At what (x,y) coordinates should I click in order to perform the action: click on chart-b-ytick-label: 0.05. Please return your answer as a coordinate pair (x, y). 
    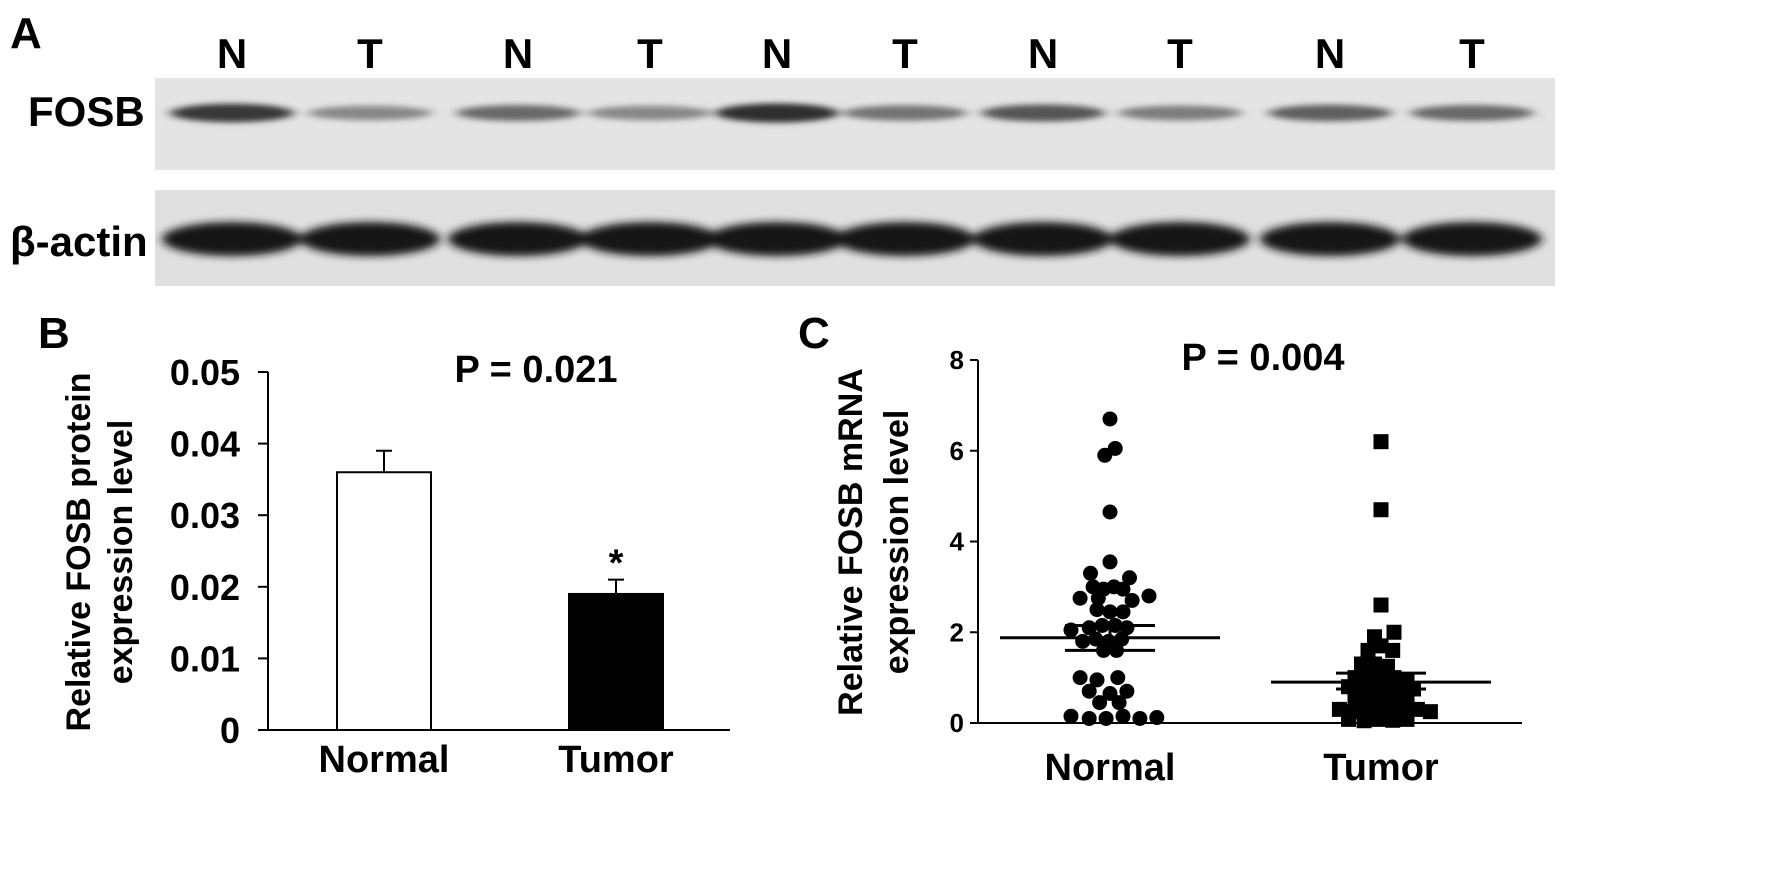
    Looking at the image, I should click on (205, 372).